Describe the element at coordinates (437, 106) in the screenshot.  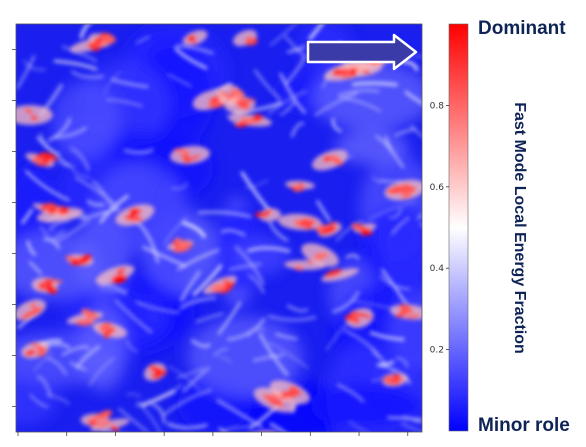
I see `colorbar-tick-label: 0.8` at that location.